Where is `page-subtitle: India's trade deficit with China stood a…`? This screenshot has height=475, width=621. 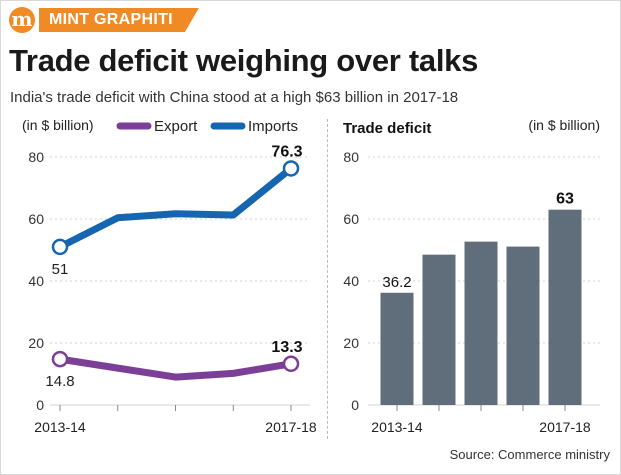
page-subtitle: India's trade deficit with China stood a… is located at coordinates (234, 97).